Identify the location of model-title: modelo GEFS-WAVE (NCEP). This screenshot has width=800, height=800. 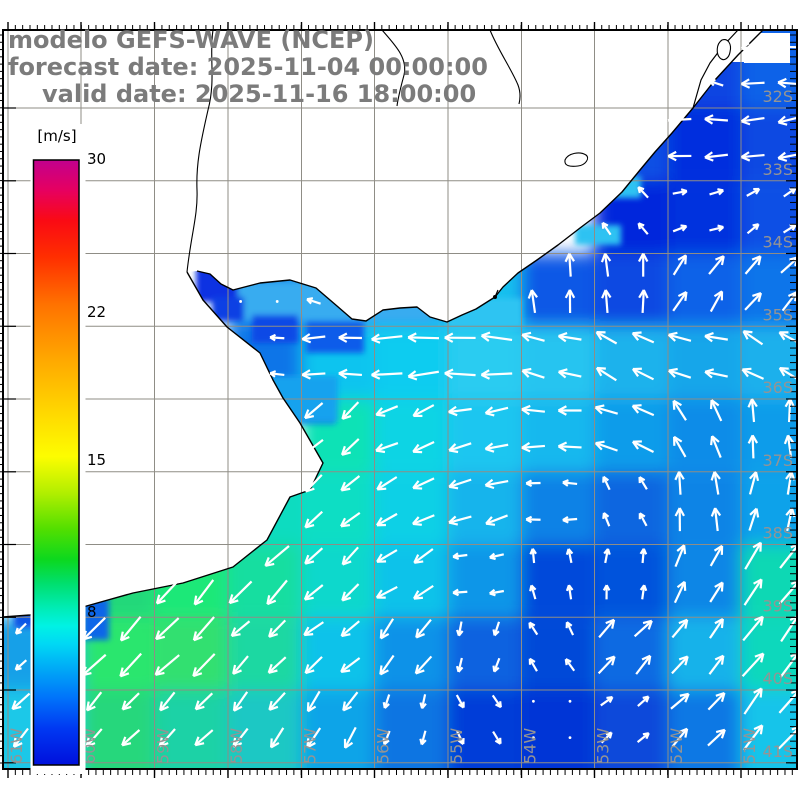
(191, 40).